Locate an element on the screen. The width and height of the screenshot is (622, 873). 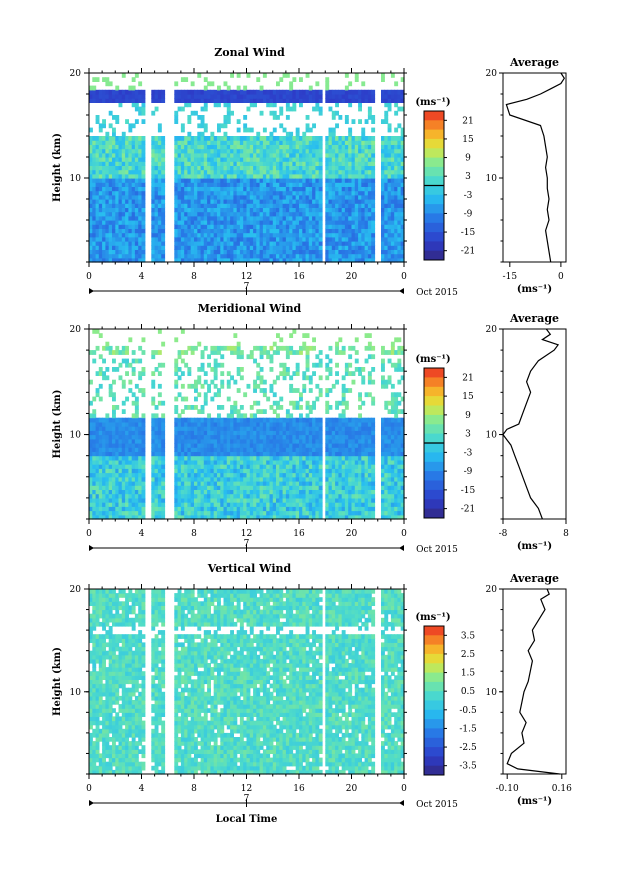
colorbar-segment is located at coordinates (434, 153).